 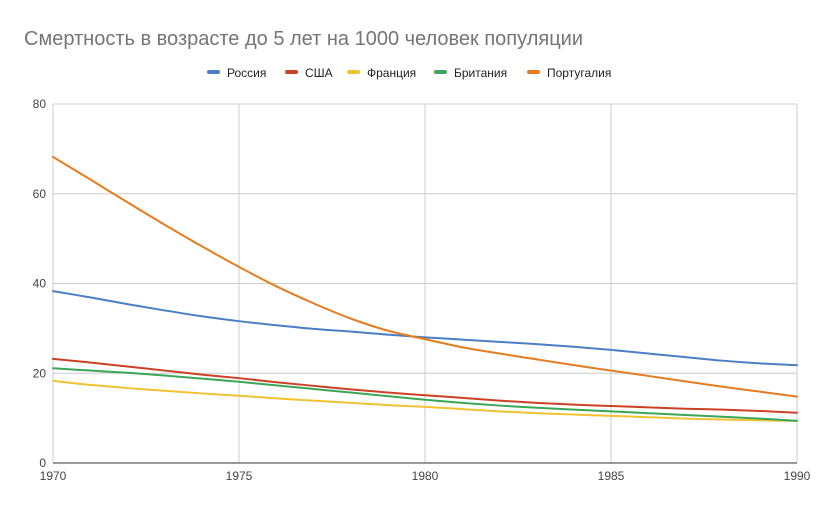 What do you see at coordinates (611, 476) in the screenshot?
I see `x-tick-label: 1985` at bounding box center [611, 476].